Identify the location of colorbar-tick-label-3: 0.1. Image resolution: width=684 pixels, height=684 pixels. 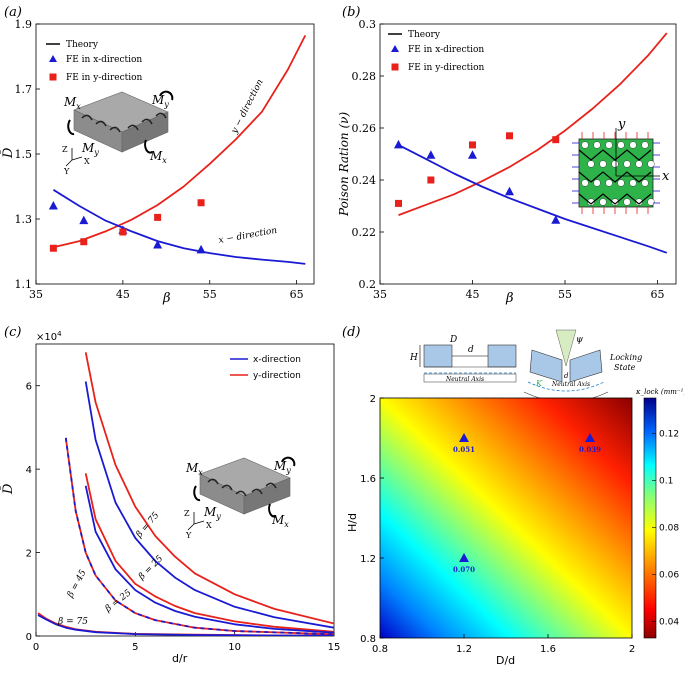
(666, 481).